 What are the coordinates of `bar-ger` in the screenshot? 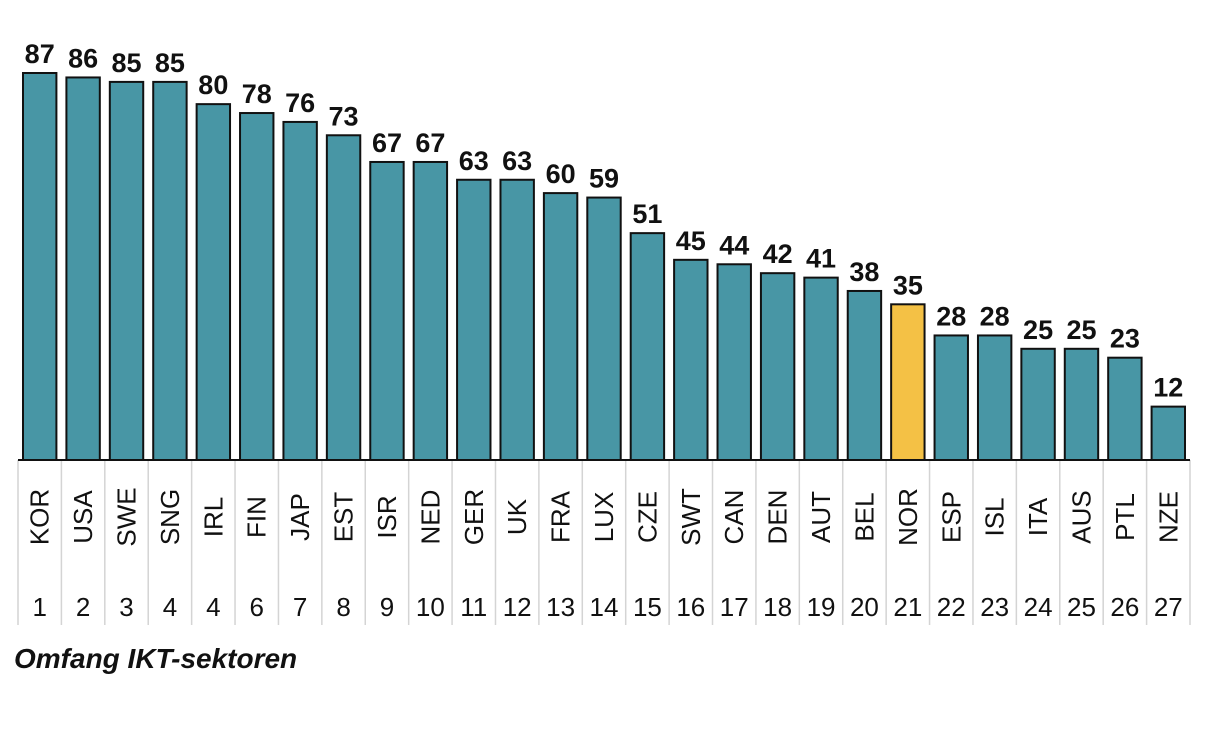 It's located at (474, 320).